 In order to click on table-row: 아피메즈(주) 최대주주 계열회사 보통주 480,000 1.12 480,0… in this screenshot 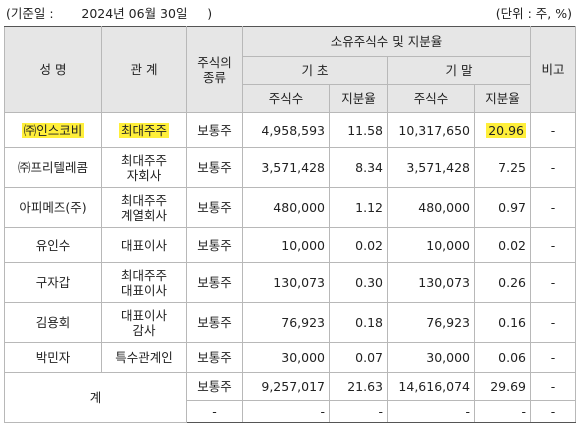, I will do `click(290, 207)`.